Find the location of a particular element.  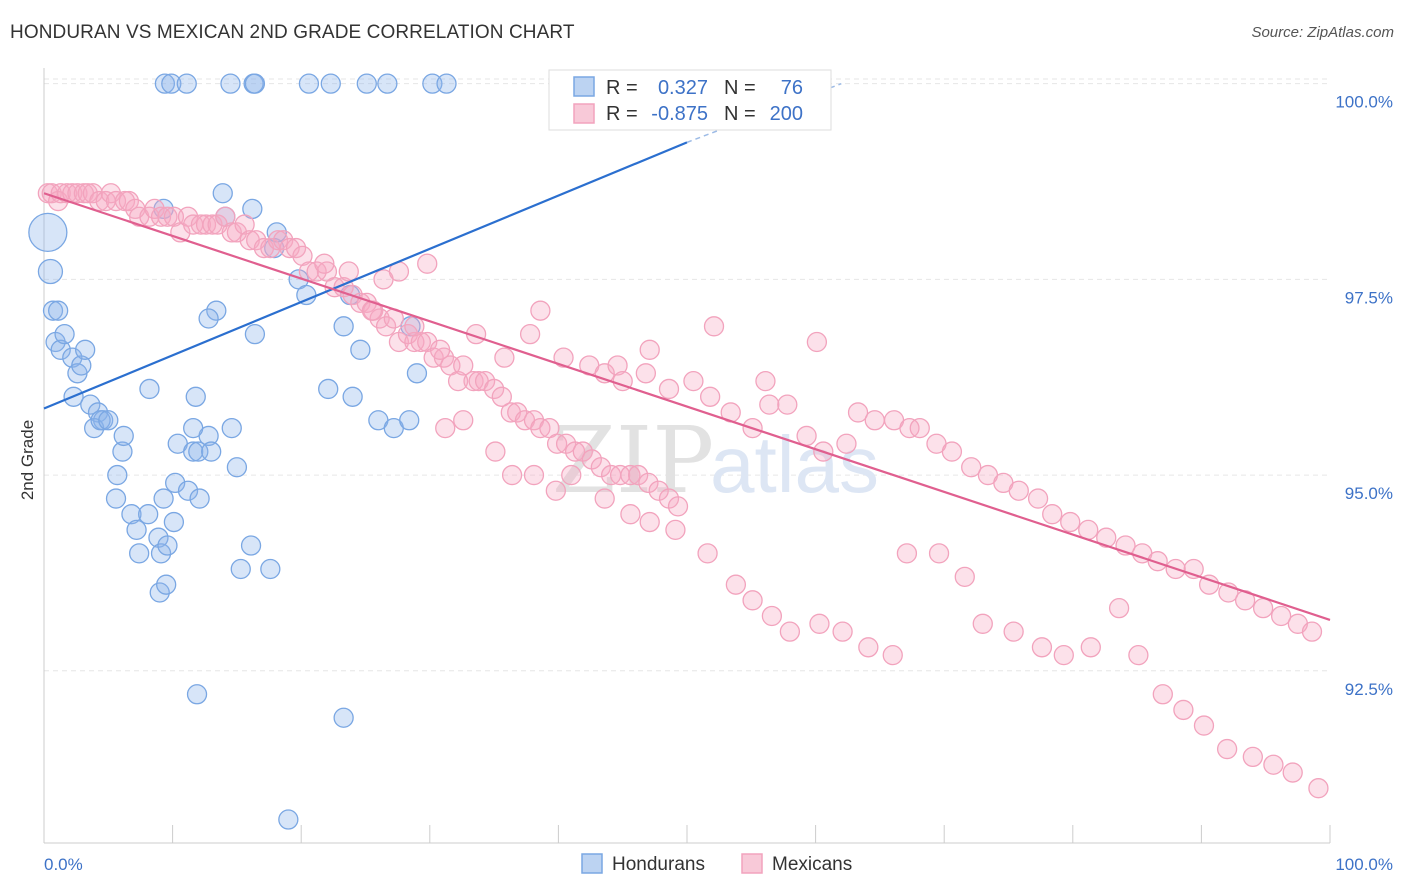

y-tick-labels: 92.5% 95.0% 97.5% 100.0% is located at coordinates (1364, 396).